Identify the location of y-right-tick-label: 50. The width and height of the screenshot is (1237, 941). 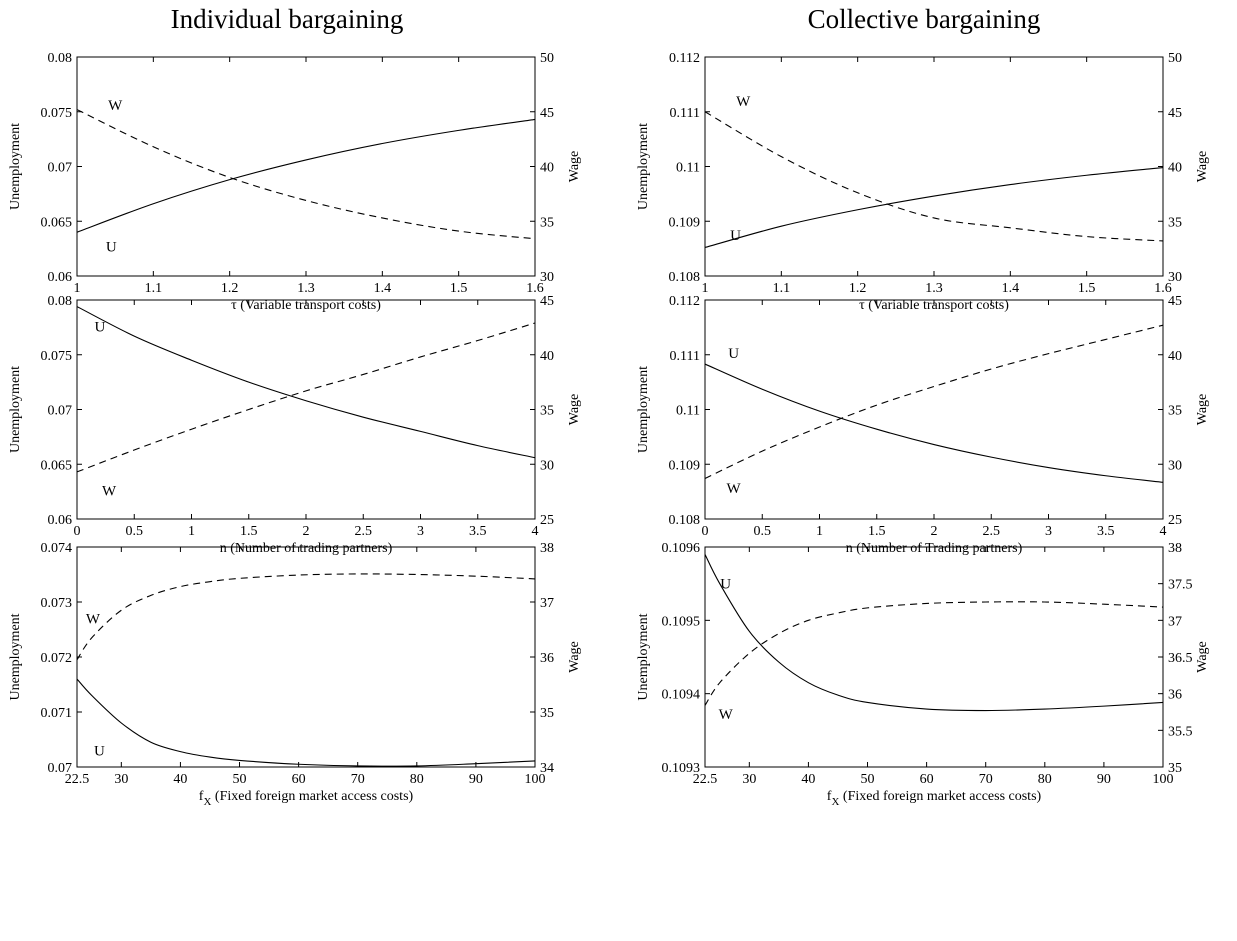
(547, 58).